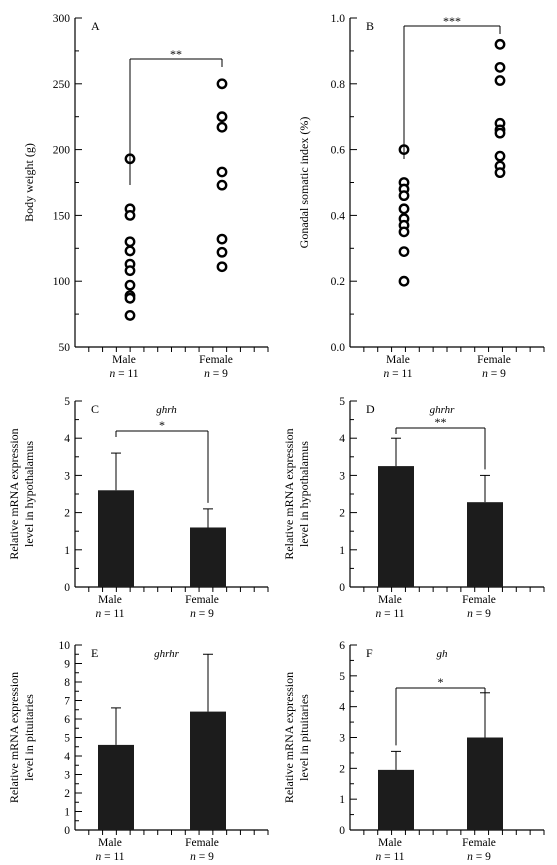 The height and width of the screenshot is (865, 557). What do you see at coordinates (338, 85) in the screenshot?
I see `y-tick-label: 0.8` at bounding box center [338, 85].